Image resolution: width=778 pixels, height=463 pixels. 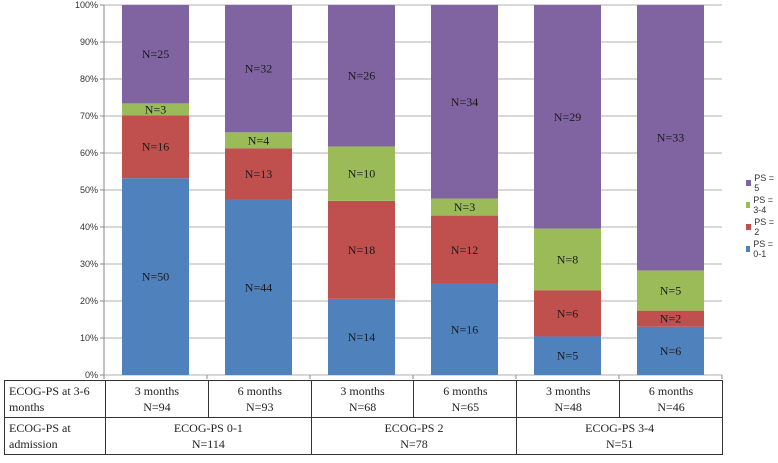 What do you see at coordinates (208, 444) in the screenshot?
I see `count: N=114` at bounding box center [208, 444].